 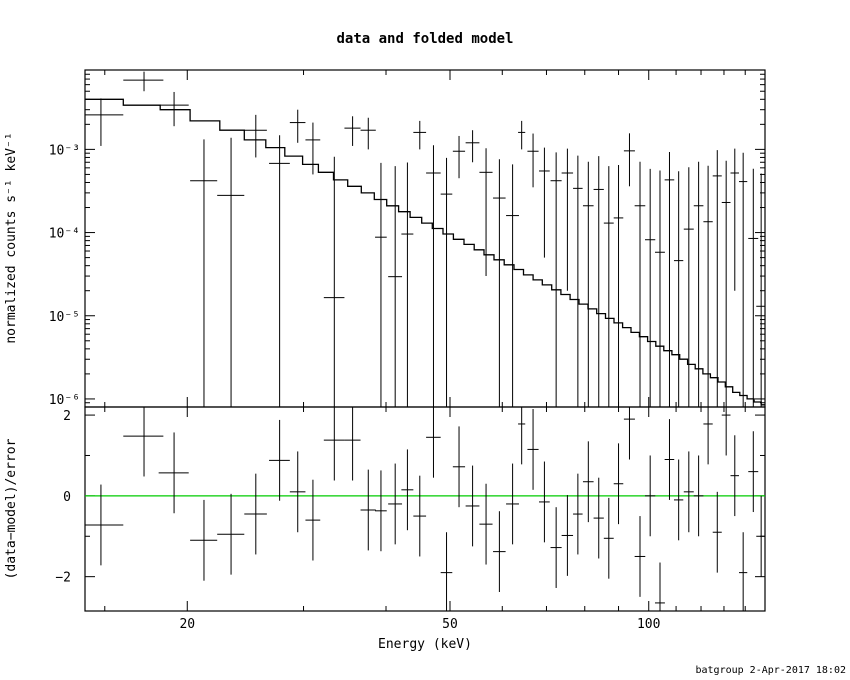 What do you see at coordinates (64, 317) in the screenshot?
I see `y-tick-label: 10⁻⁵` at bounding box center [64, 317].